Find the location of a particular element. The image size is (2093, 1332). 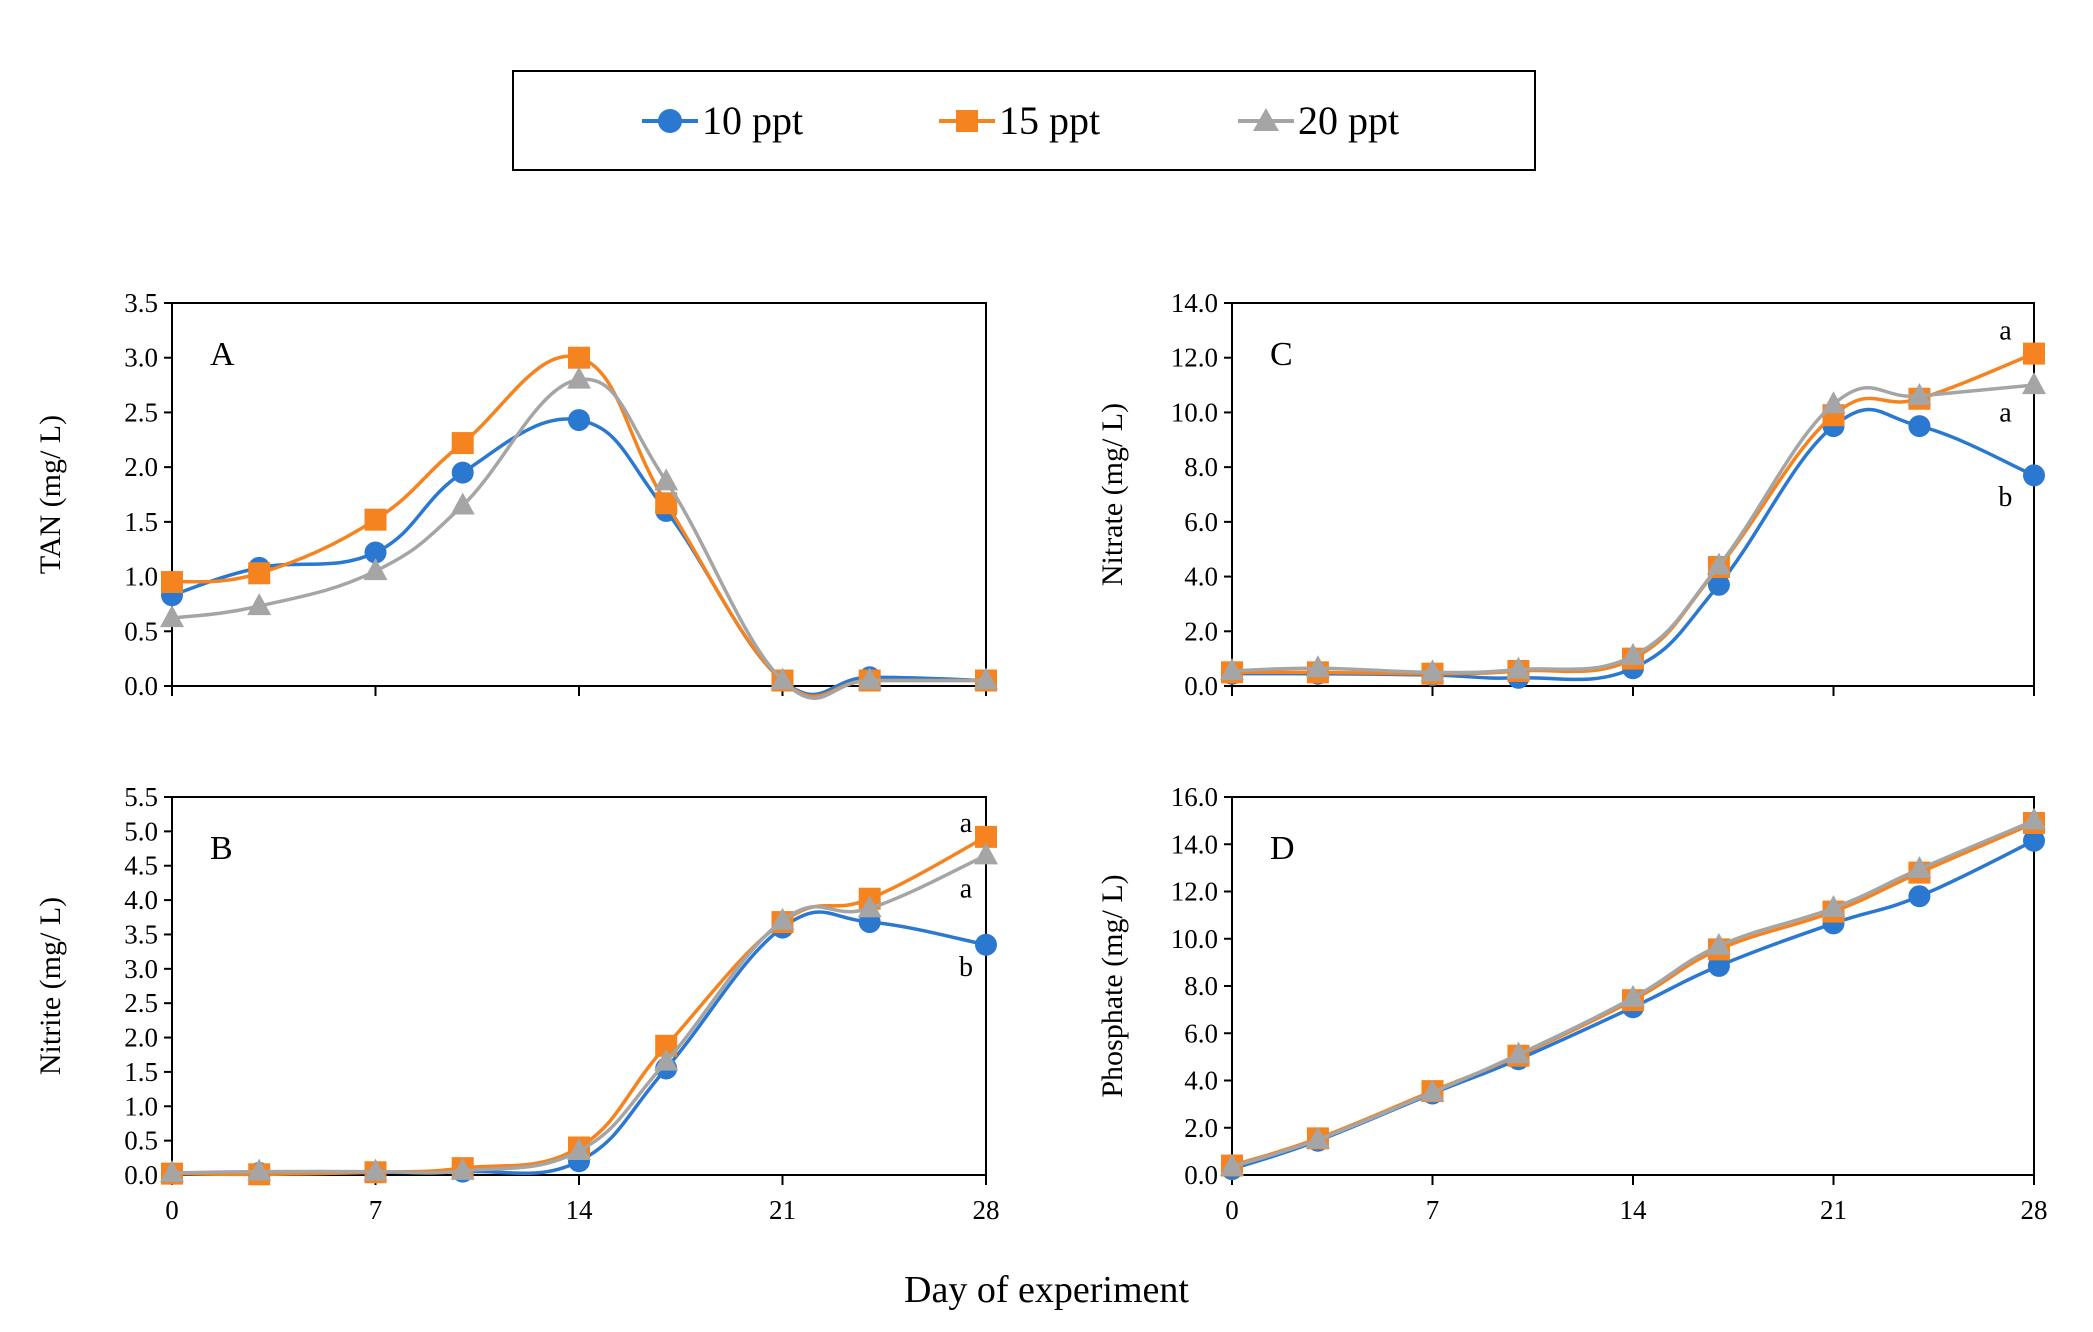

panel-letter: A is located at coordinates (222, 354).